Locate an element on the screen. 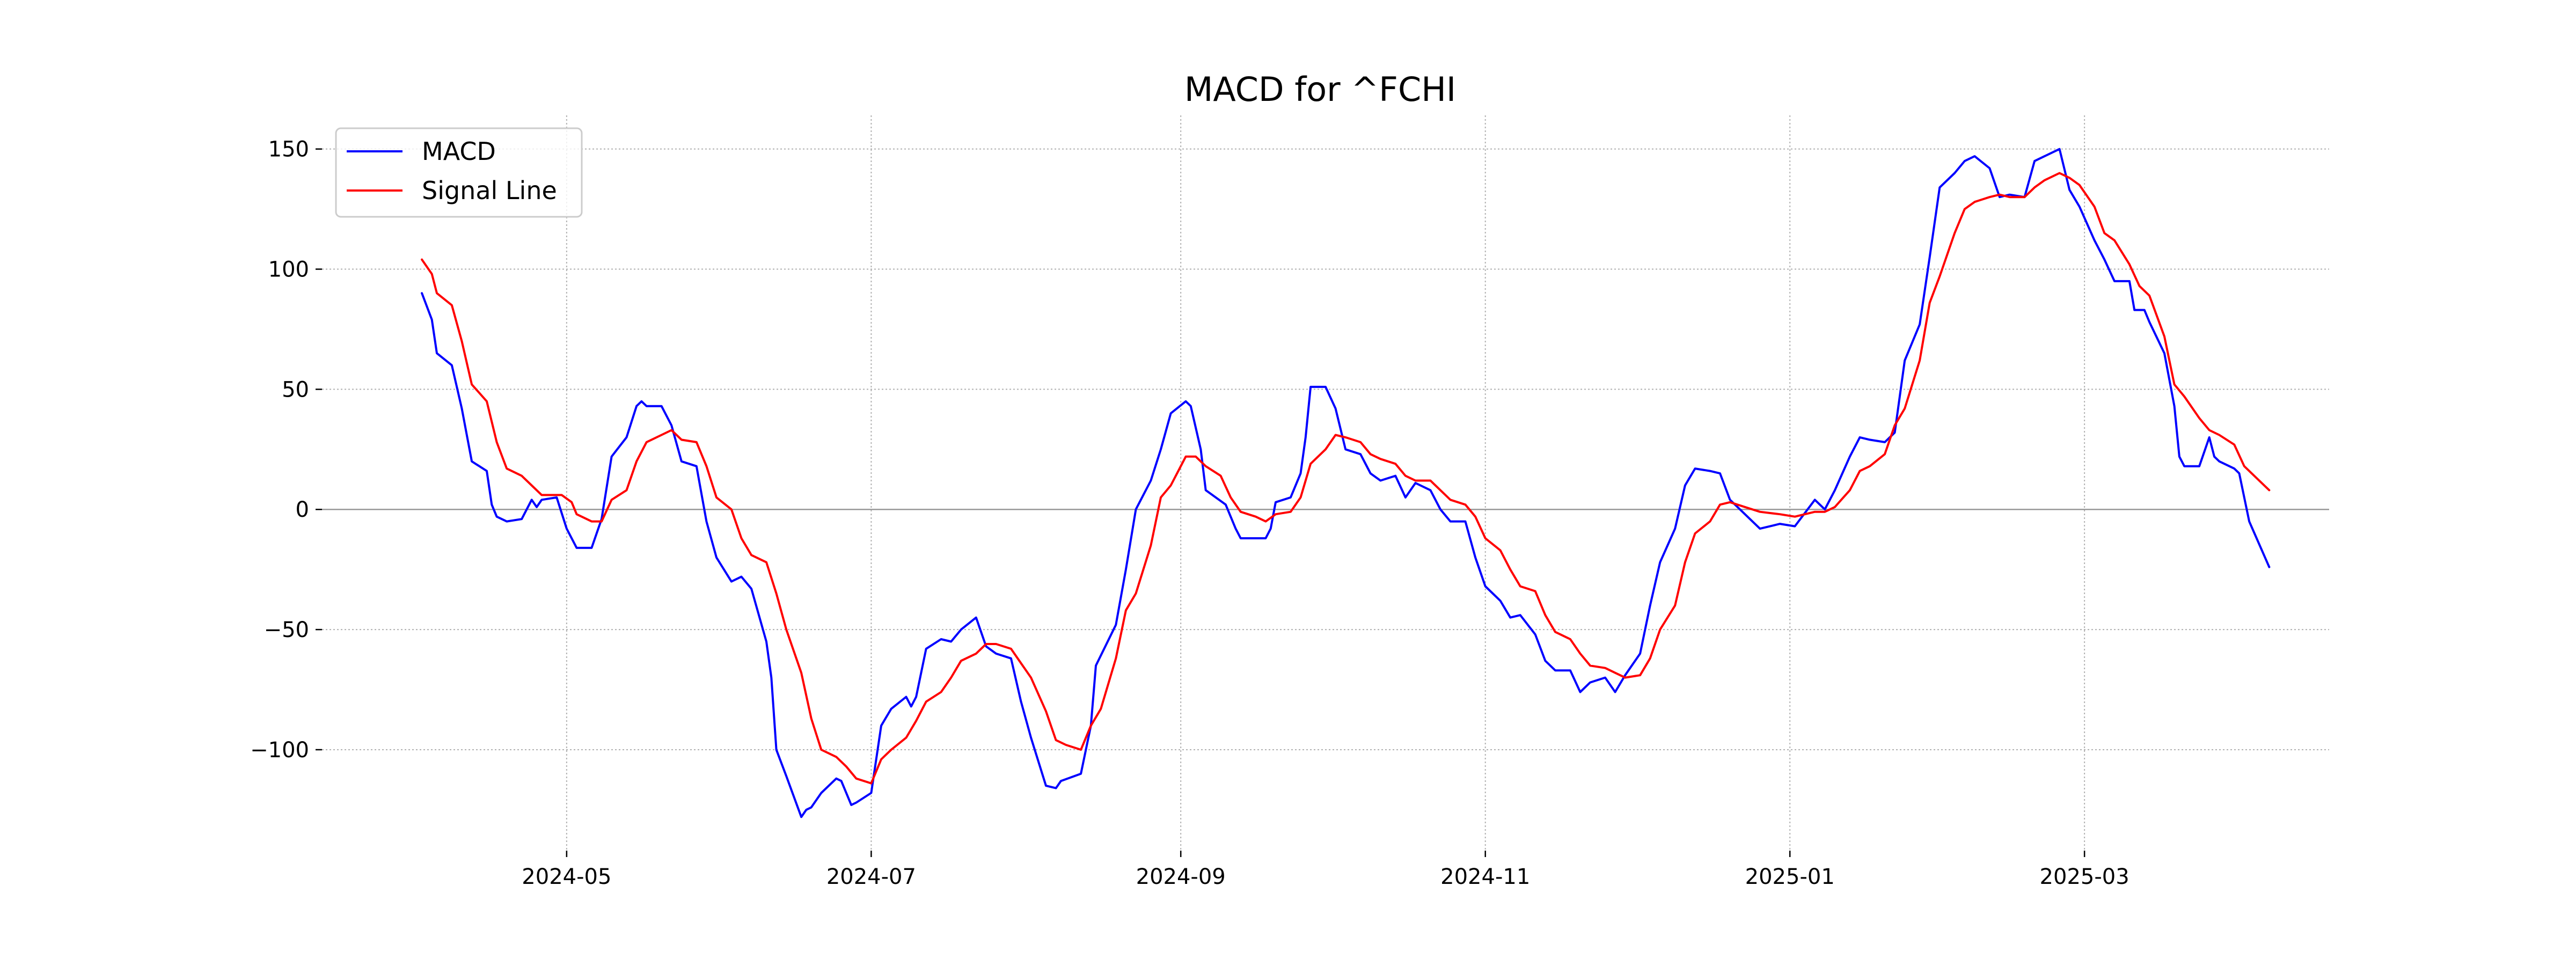  legend: MACD Signal Line is located at coordinates (459, 172).